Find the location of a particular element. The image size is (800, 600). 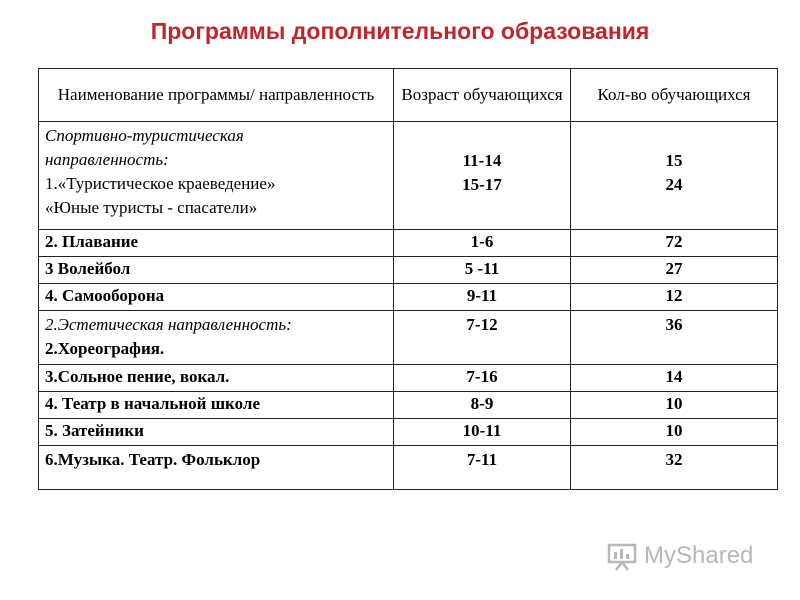

header-program: Наименование программы/ направленность is located at coordinates (216, 95).